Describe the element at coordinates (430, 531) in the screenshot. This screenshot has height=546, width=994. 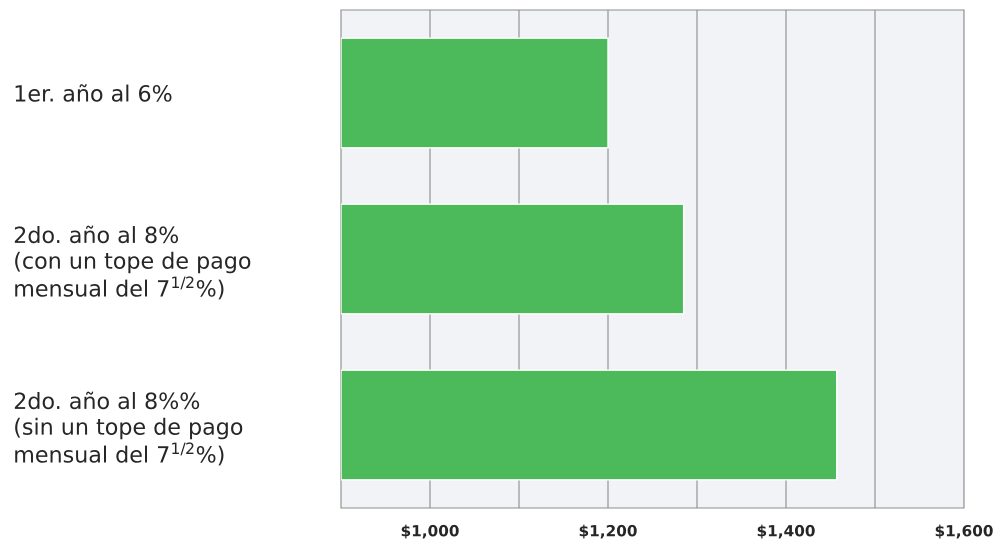
I see `x-tick-label: $1,000` at that location.